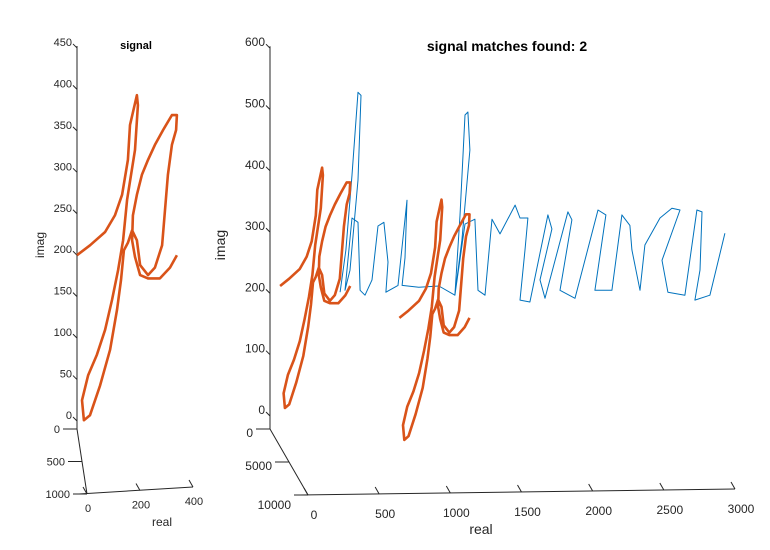 This screenshot has width=770, height=550. Describe the element at coordinates (63, 43) in the screenshot. I see `y-tick-label: 450` at that location.